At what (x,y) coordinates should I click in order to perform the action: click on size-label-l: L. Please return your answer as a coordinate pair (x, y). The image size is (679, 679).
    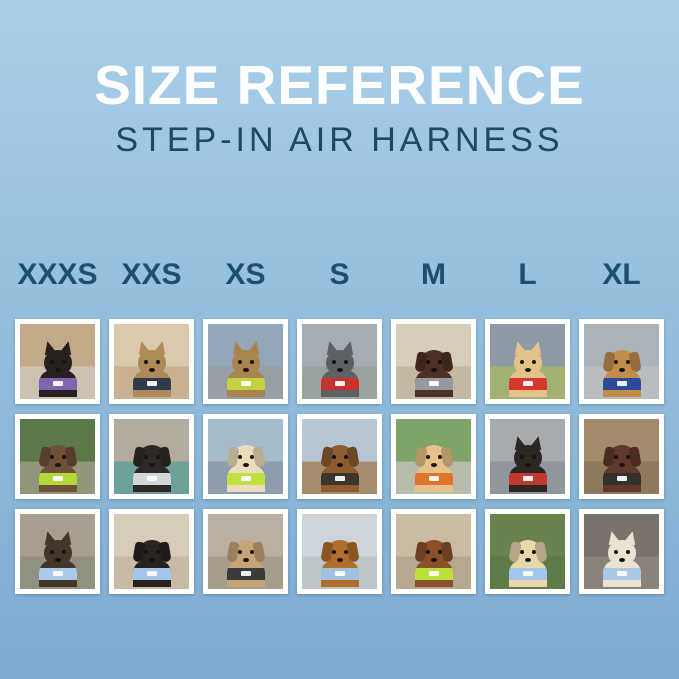
    Looking at the image, I should click on (527, 274).